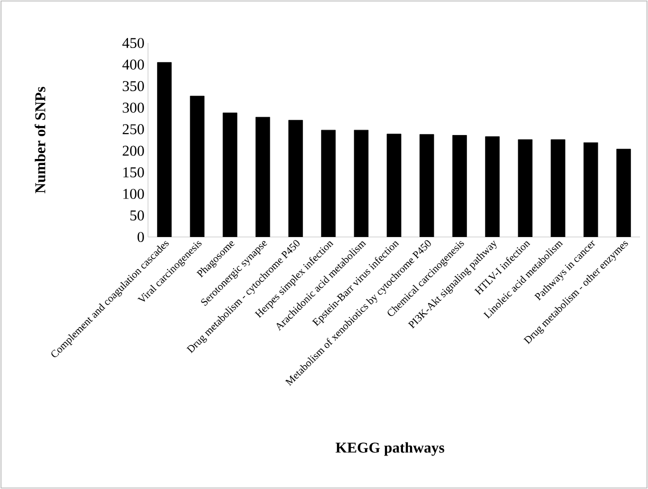 The width and height of the screenshot is (648, 489). Describe the element at coordinates (133, 86) in the screenshot. I see `y-tick-label: 350` at that location.